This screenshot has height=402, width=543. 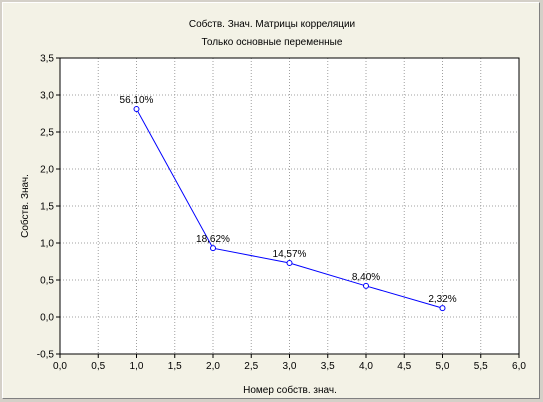 I want to click on x-tick-label: 5,0, so click(x=443, y=366).